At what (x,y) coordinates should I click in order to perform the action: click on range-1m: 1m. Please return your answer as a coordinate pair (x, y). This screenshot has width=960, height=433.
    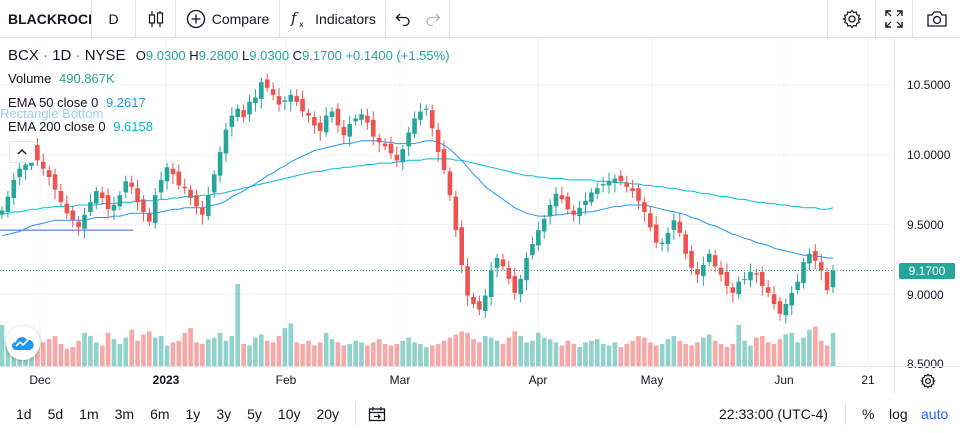
    Looking at the image, I should click on (89, 414).